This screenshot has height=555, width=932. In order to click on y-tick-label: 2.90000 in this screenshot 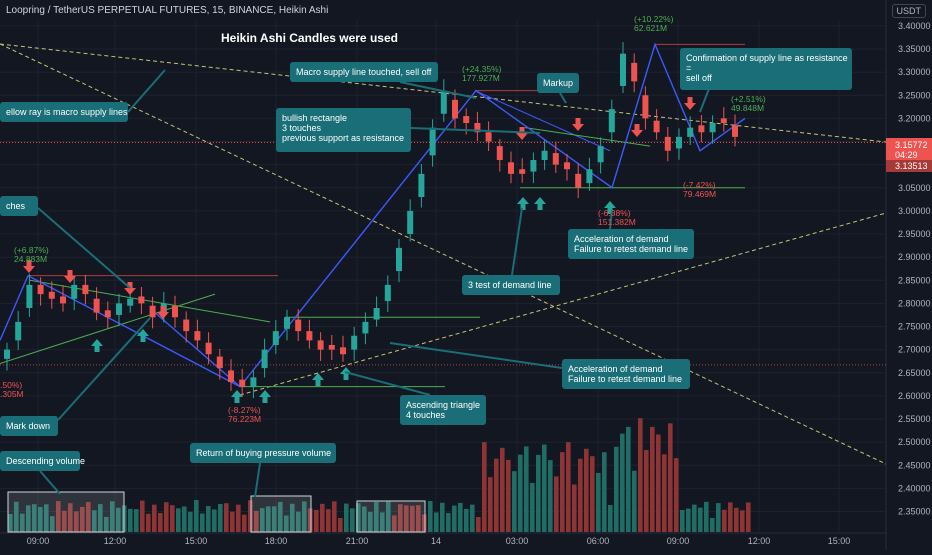, I will do `click(914, 257)`.